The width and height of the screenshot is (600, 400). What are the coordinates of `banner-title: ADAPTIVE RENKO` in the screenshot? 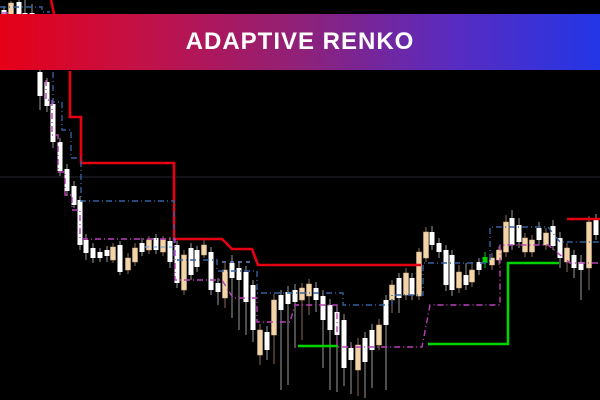 It's located at (300, 41).